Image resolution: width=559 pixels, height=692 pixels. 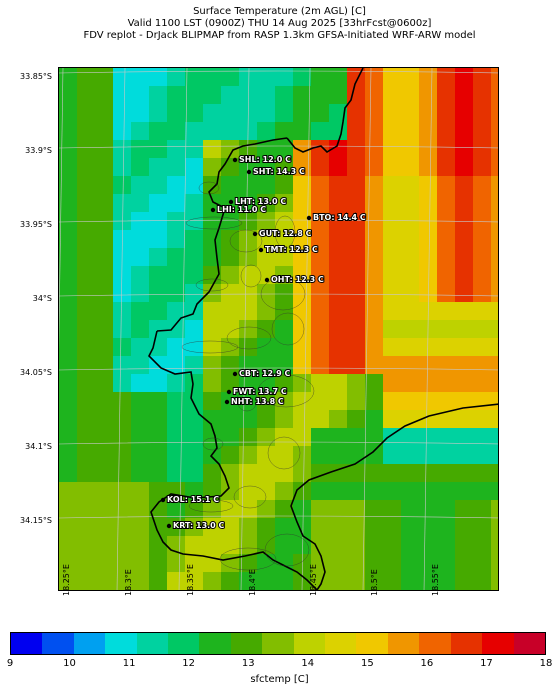 I want to click on colorbar-tick: 16, so click(x=427, y=663).